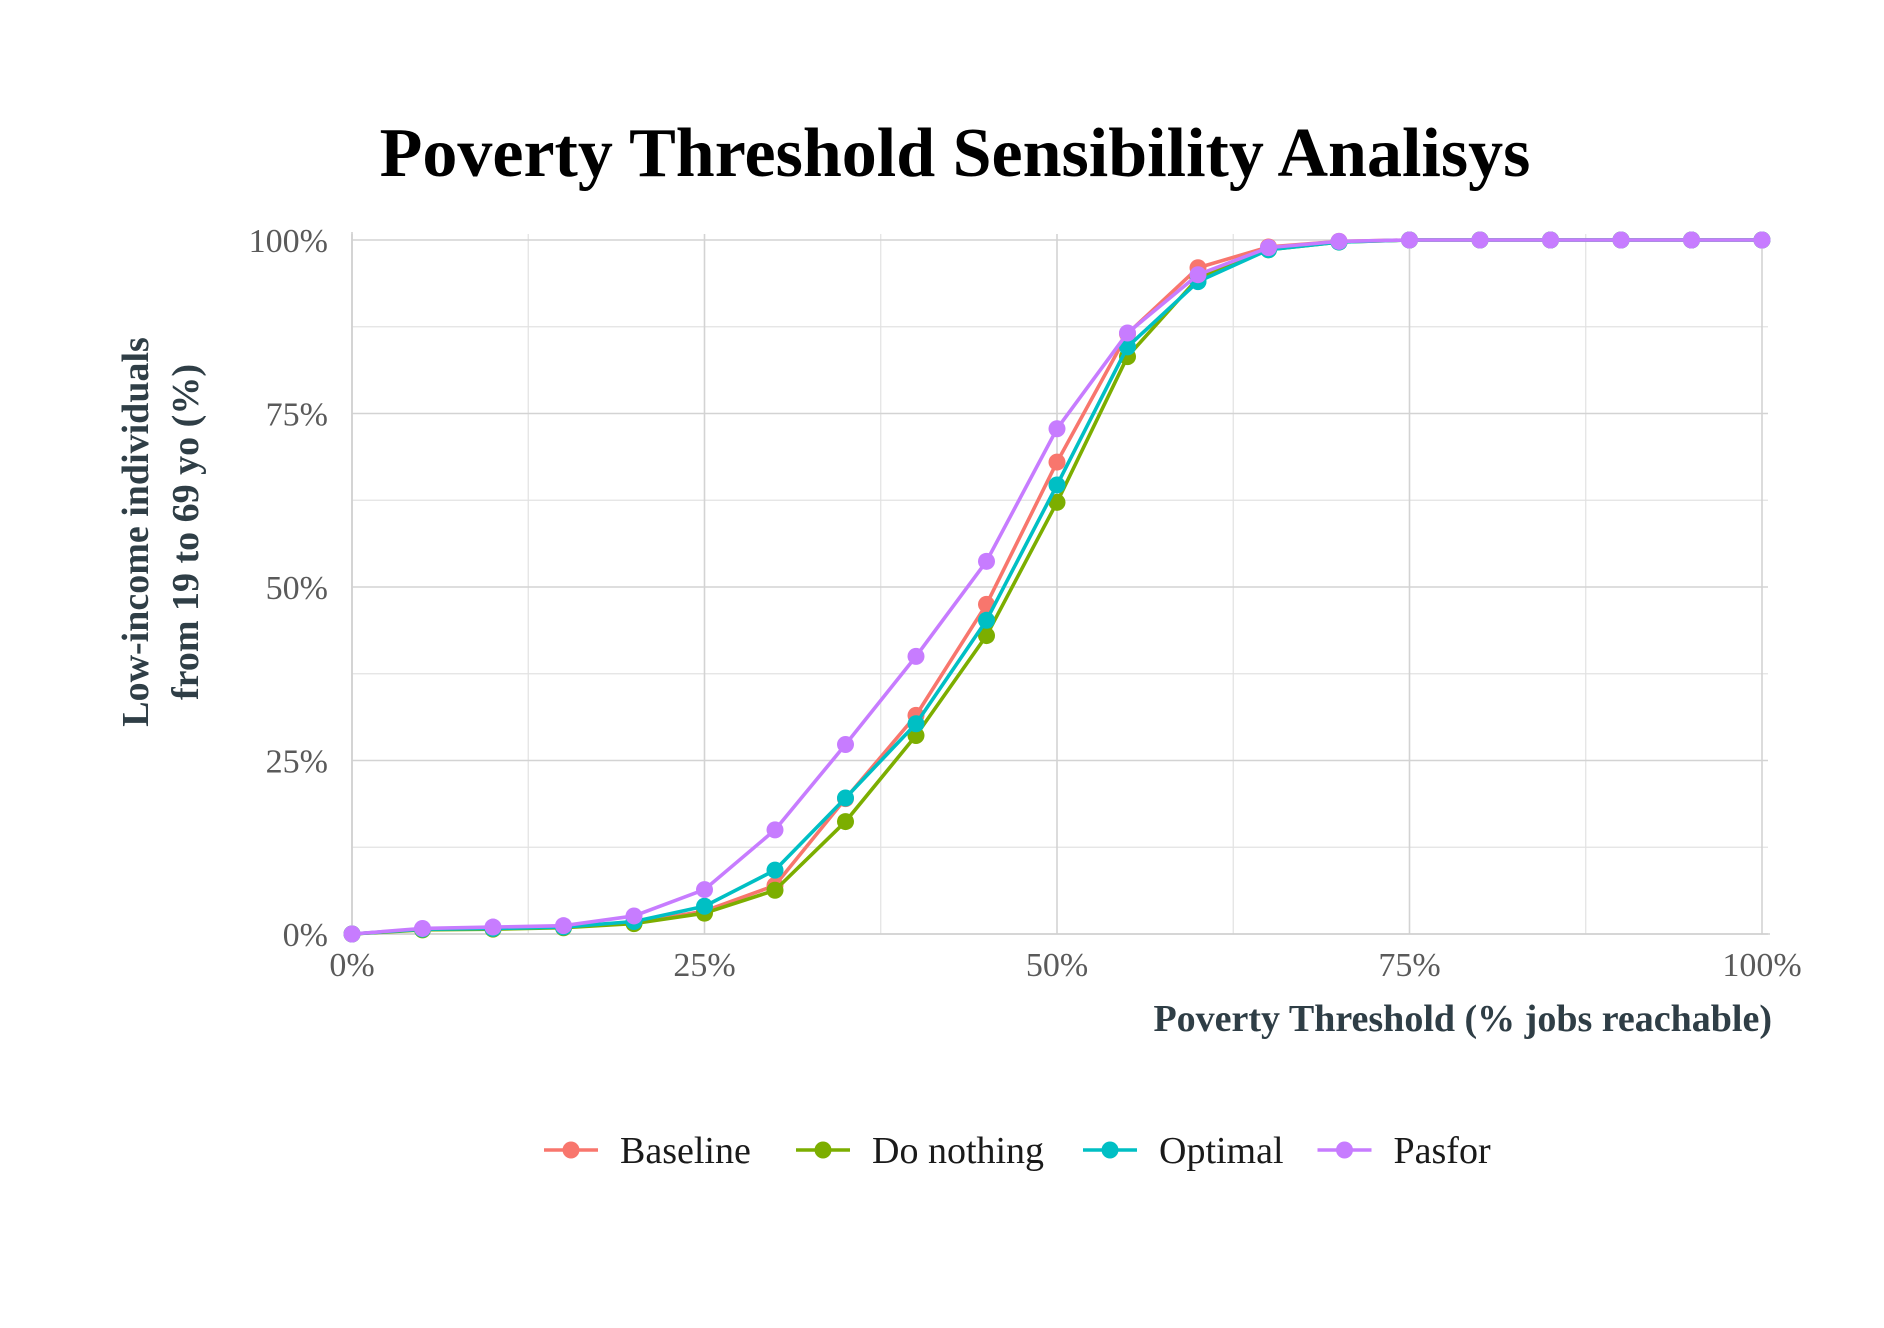 The image size is (1884, 1328). I want to click on legend-label: Pasfor, so click(1442, 1151).